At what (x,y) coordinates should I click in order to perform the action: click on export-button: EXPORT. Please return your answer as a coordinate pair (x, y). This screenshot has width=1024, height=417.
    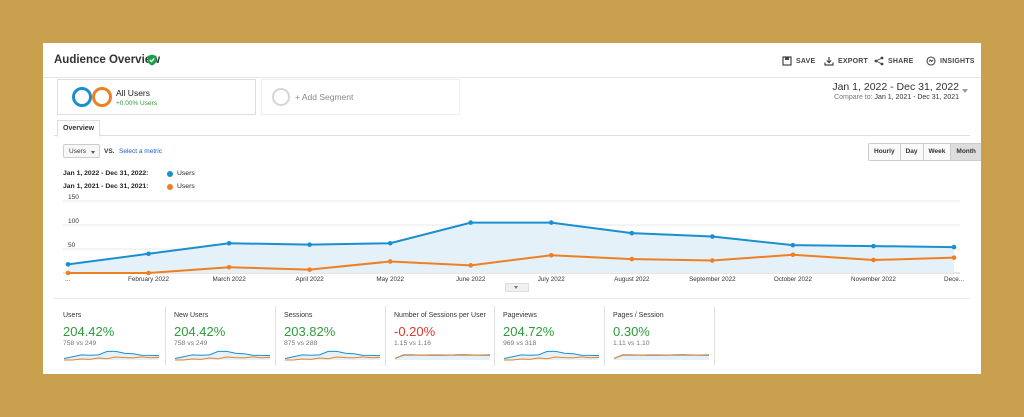
    Looking at the image, I should click on (846, 61).